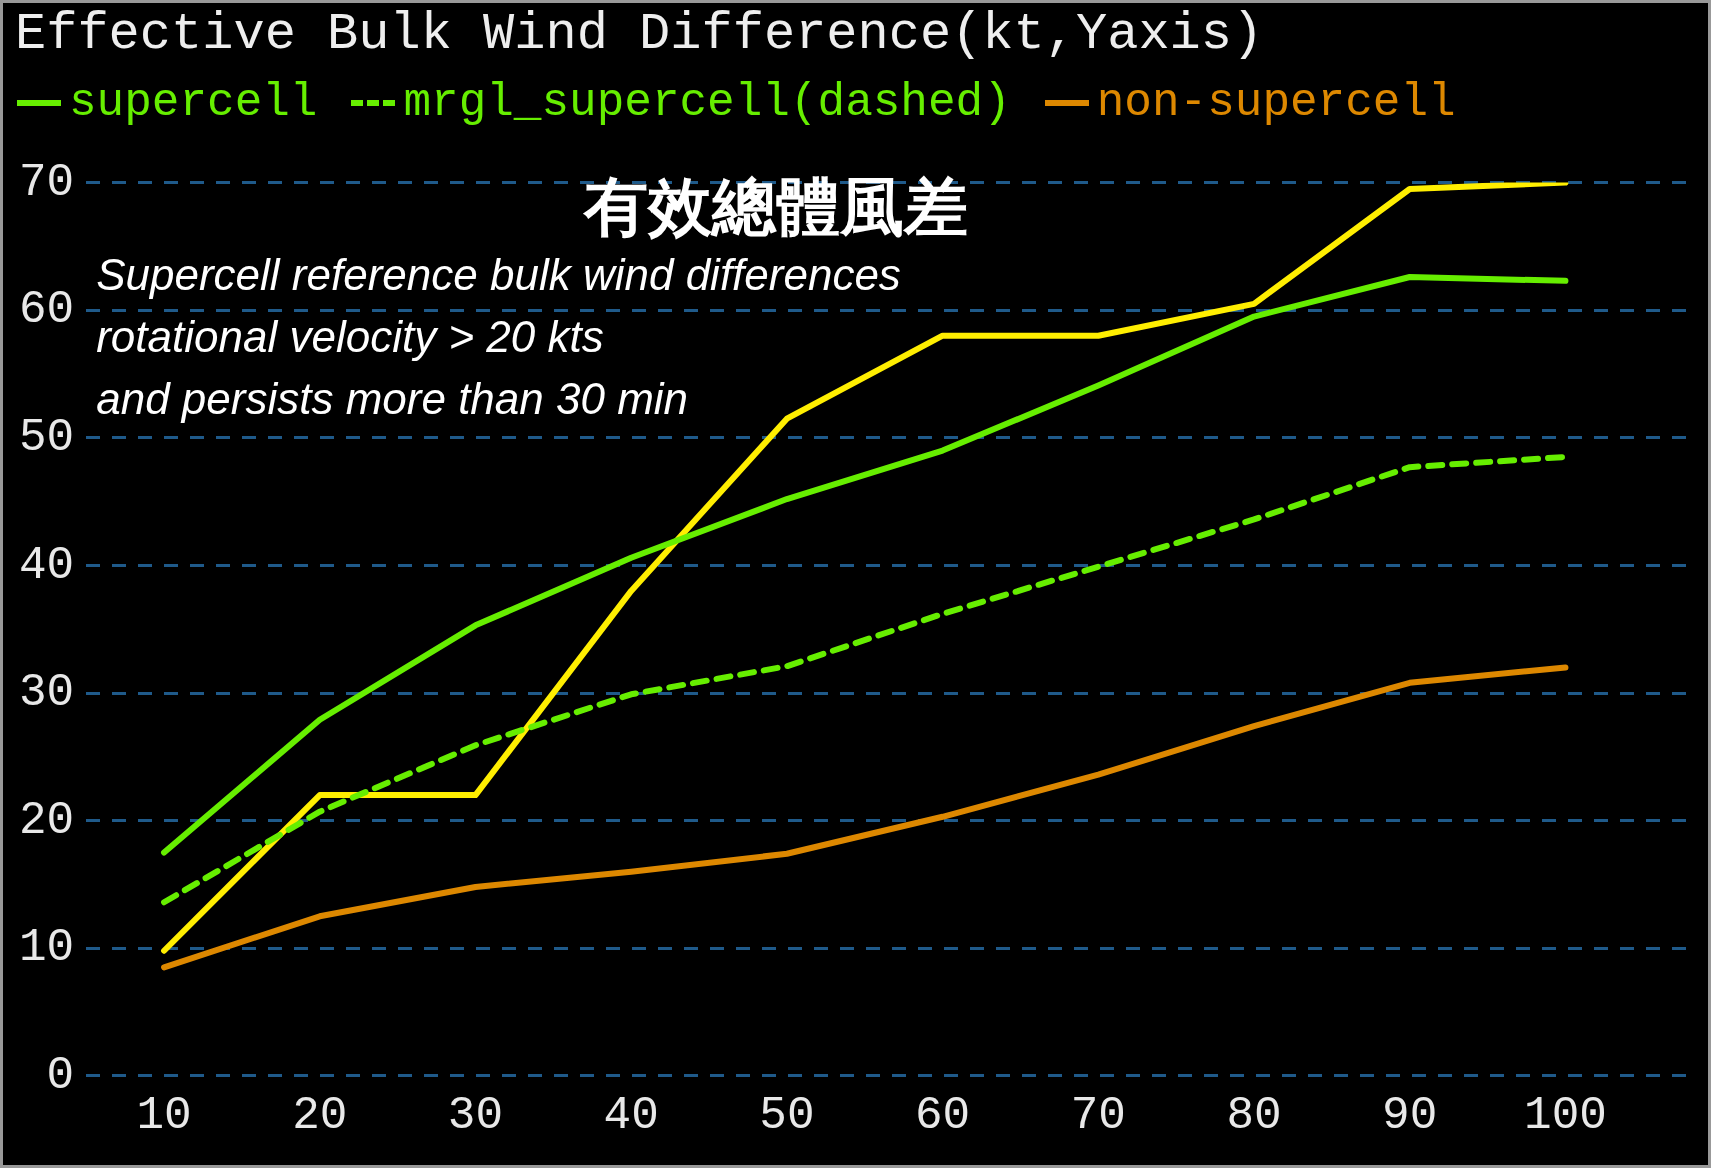 The width and height of the screenshot is (1711, 1168). What do you see at coordinates (320, 1115) in the screenshot?
I see `x-tick-label: 20` at bounding box center [320, 1115].